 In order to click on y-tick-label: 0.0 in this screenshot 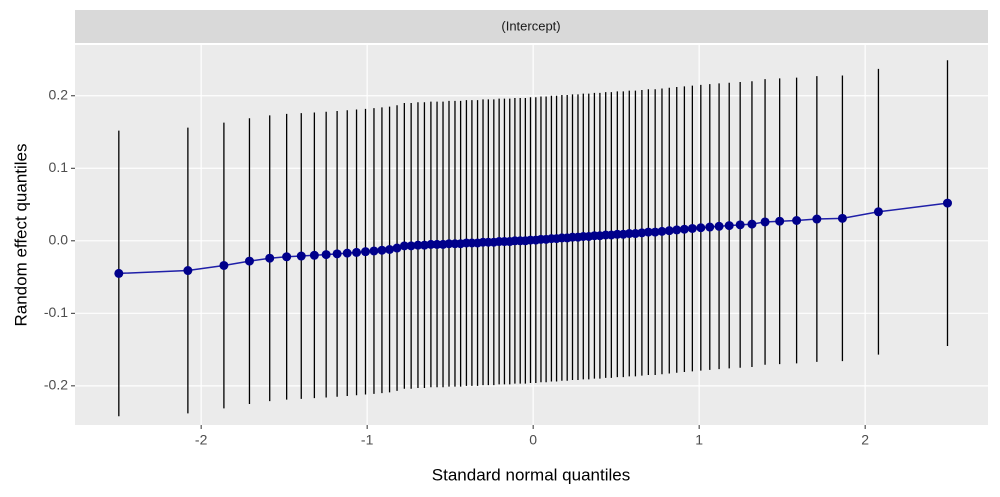, I will do `click(59, 240)`.